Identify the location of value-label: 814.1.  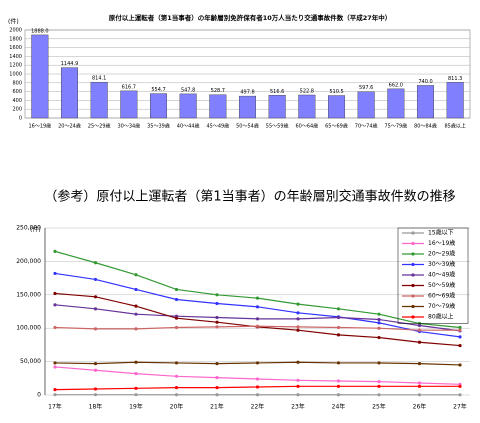
(99, 79).